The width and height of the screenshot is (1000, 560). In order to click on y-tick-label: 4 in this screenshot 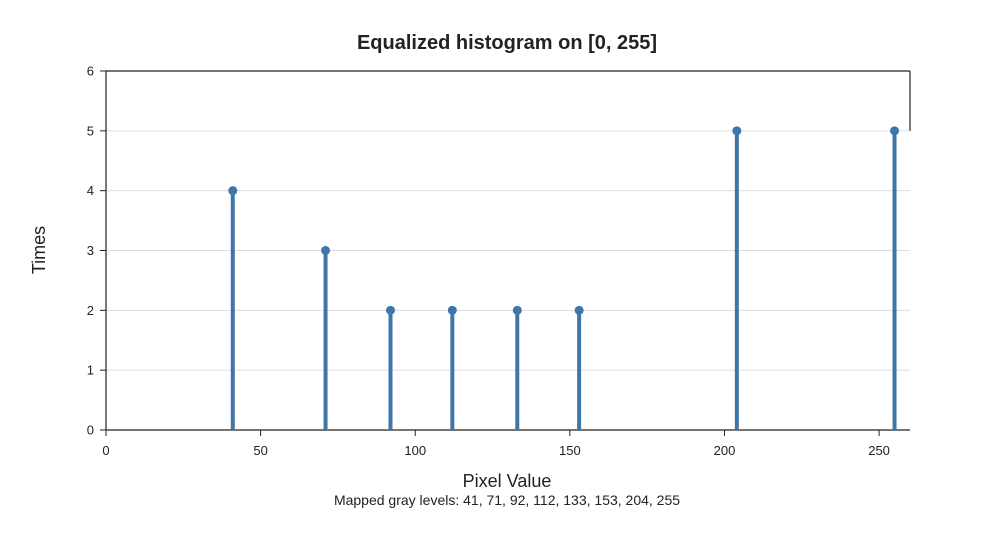, I will do `click(90, 190)`.